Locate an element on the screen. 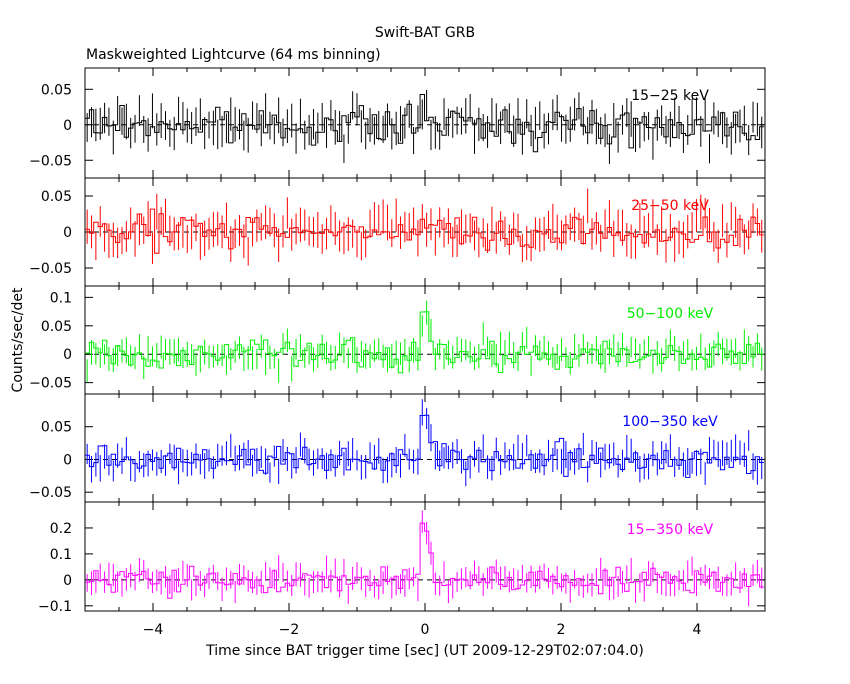 This screenshot has height=684, width=850. panel-label: 25−50 keV is located at coordinates (670, 206).